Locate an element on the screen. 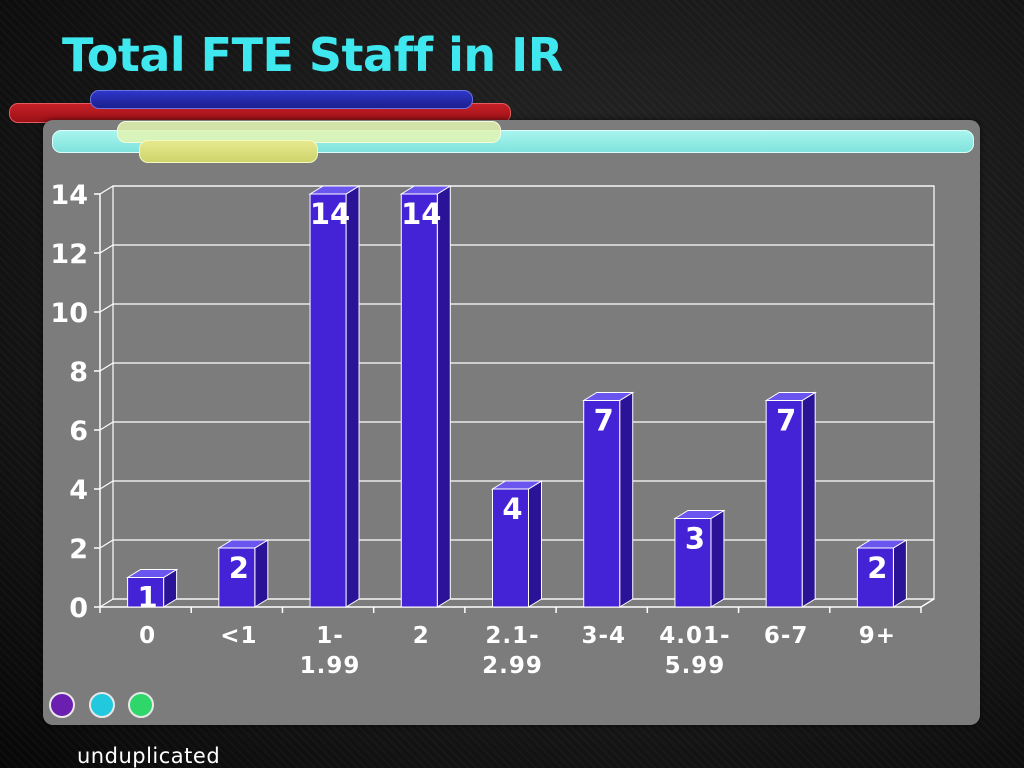 This screenshot has height=768, width=1024. y-tick-label: 8 is located at coordinates (78, 372).